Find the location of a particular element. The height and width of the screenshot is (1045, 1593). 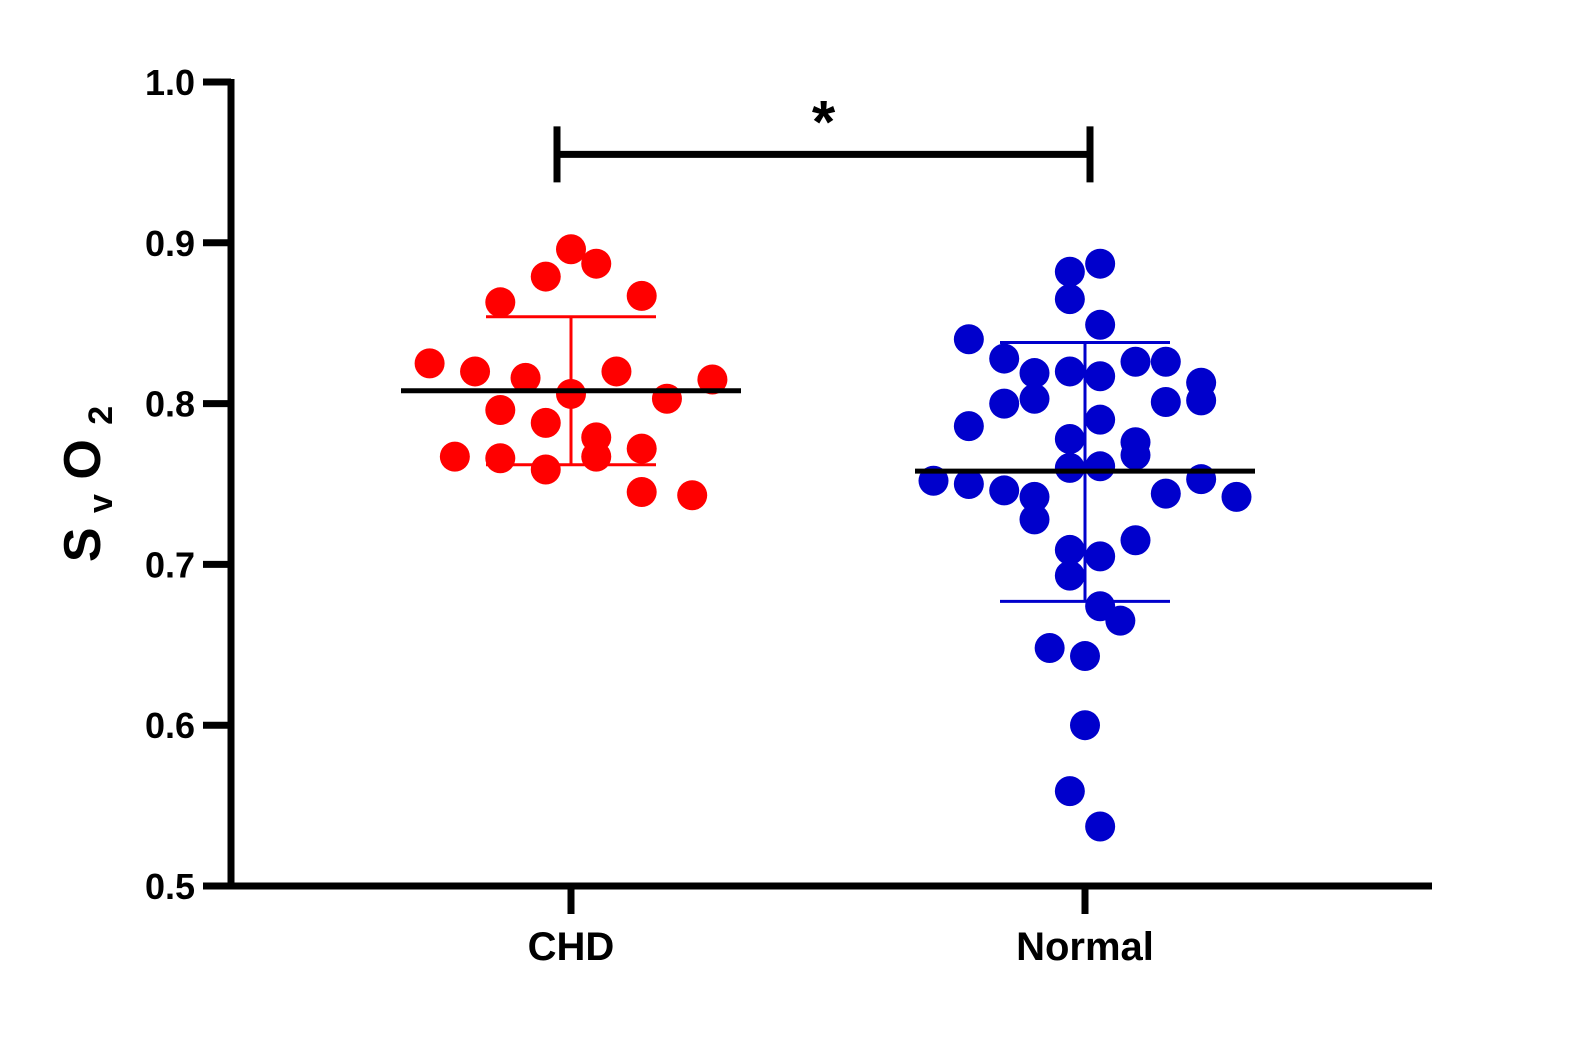

y-tick-label: 0.7 is located at coordinates (170, 564).